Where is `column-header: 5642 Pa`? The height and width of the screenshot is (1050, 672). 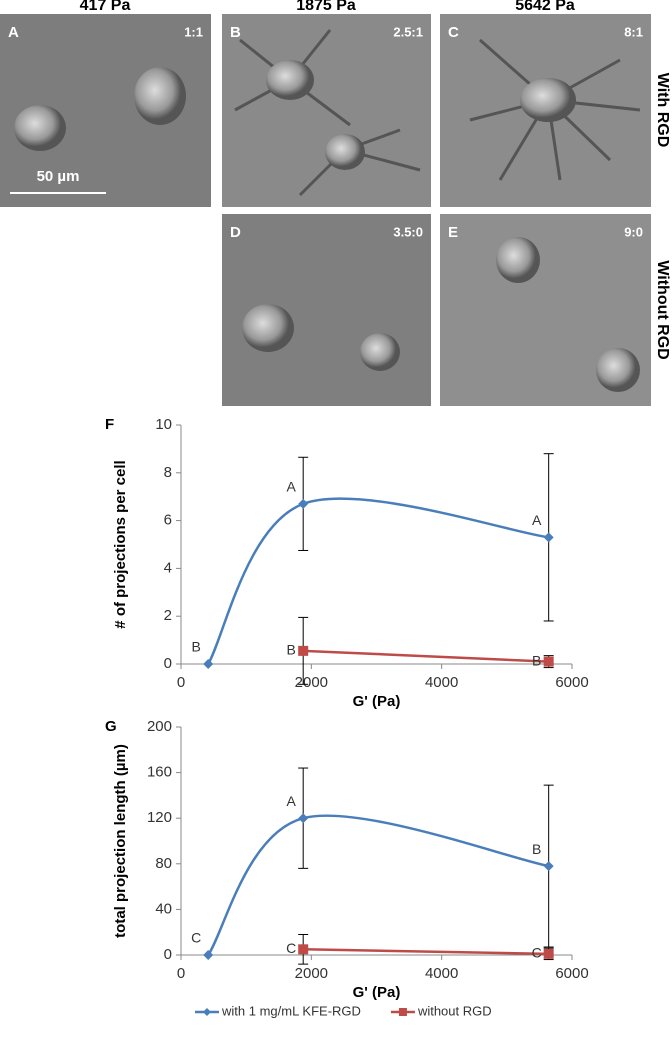
column-header: 5642 Pa is located at coordinates (545, 7).